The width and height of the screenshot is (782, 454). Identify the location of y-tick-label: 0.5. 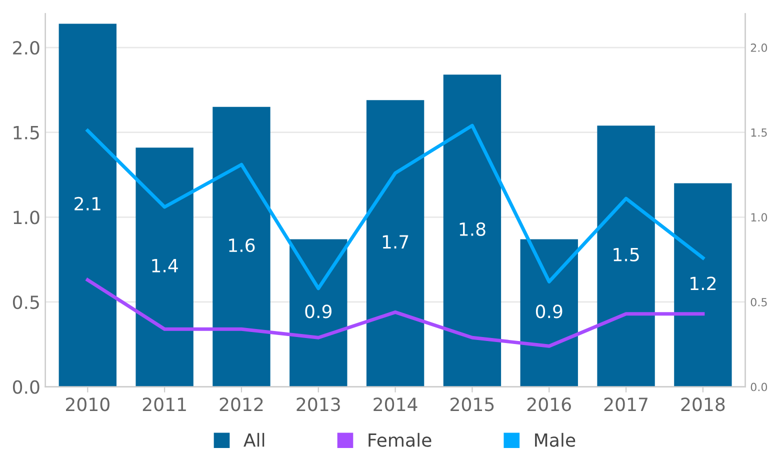
(25, 302).